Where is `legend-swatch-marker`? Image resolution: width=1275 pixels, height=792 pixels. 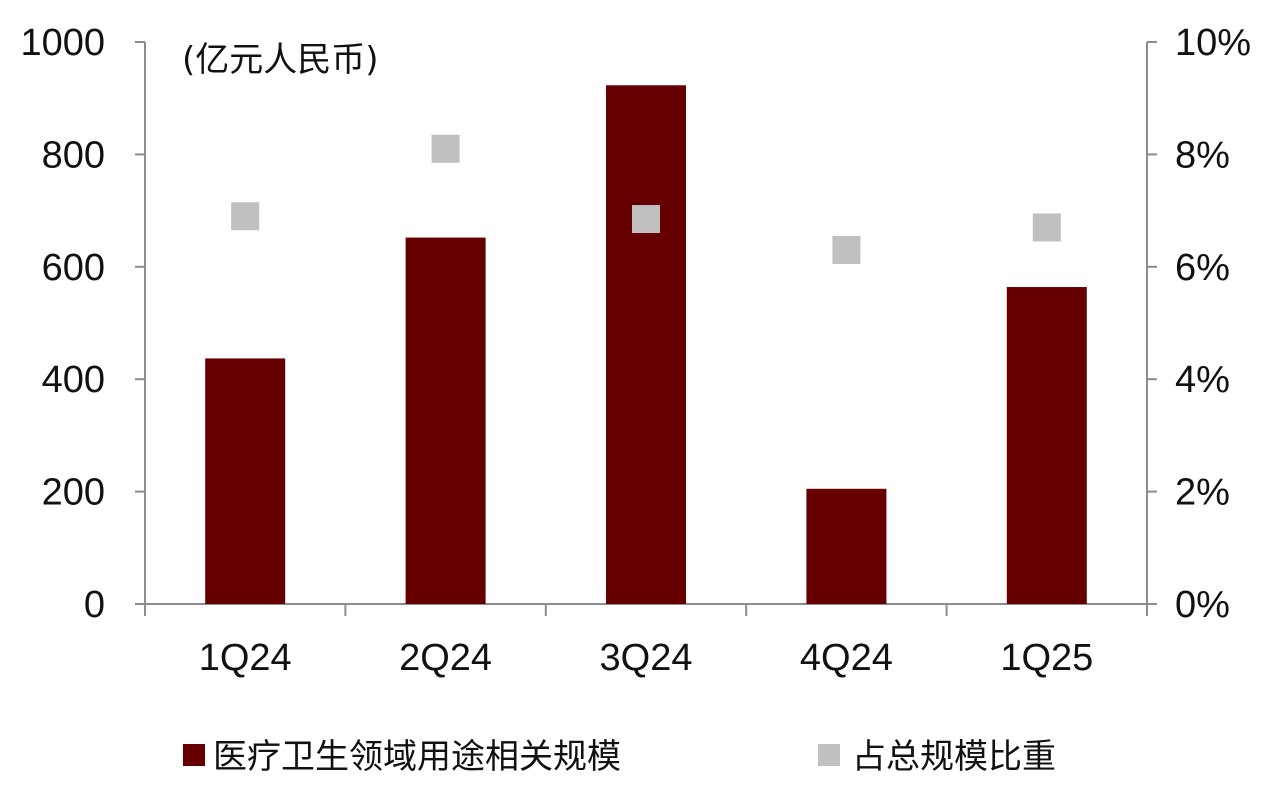 legend-swatch-marker is located at coordinates (829, 755).